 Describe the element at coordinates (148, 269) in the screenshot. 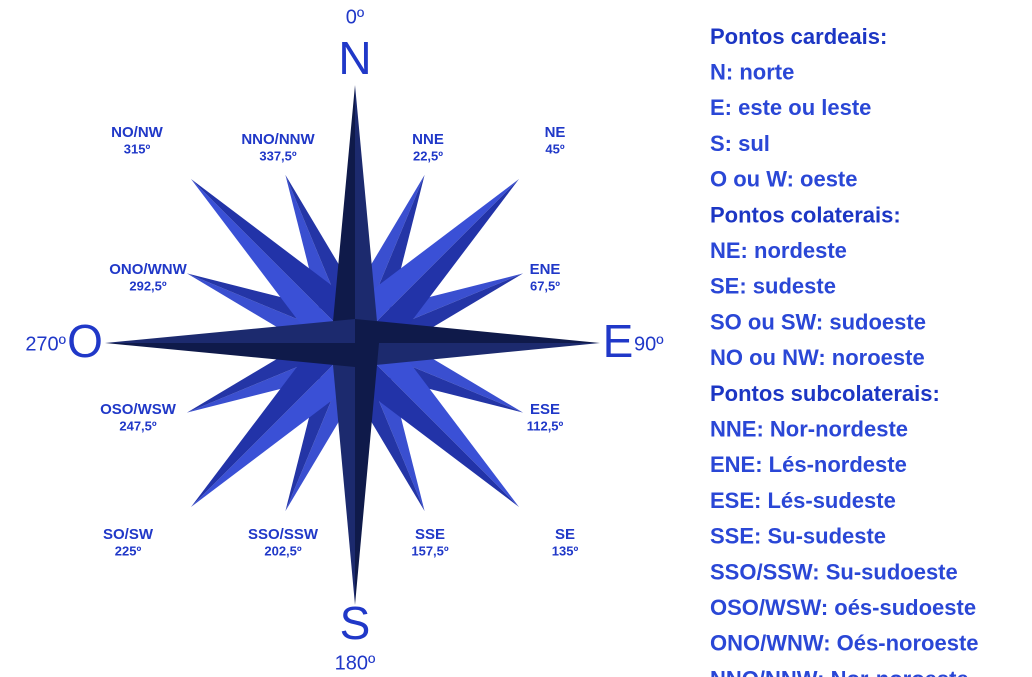

I see `point-label: ONO/WNW` at that location.